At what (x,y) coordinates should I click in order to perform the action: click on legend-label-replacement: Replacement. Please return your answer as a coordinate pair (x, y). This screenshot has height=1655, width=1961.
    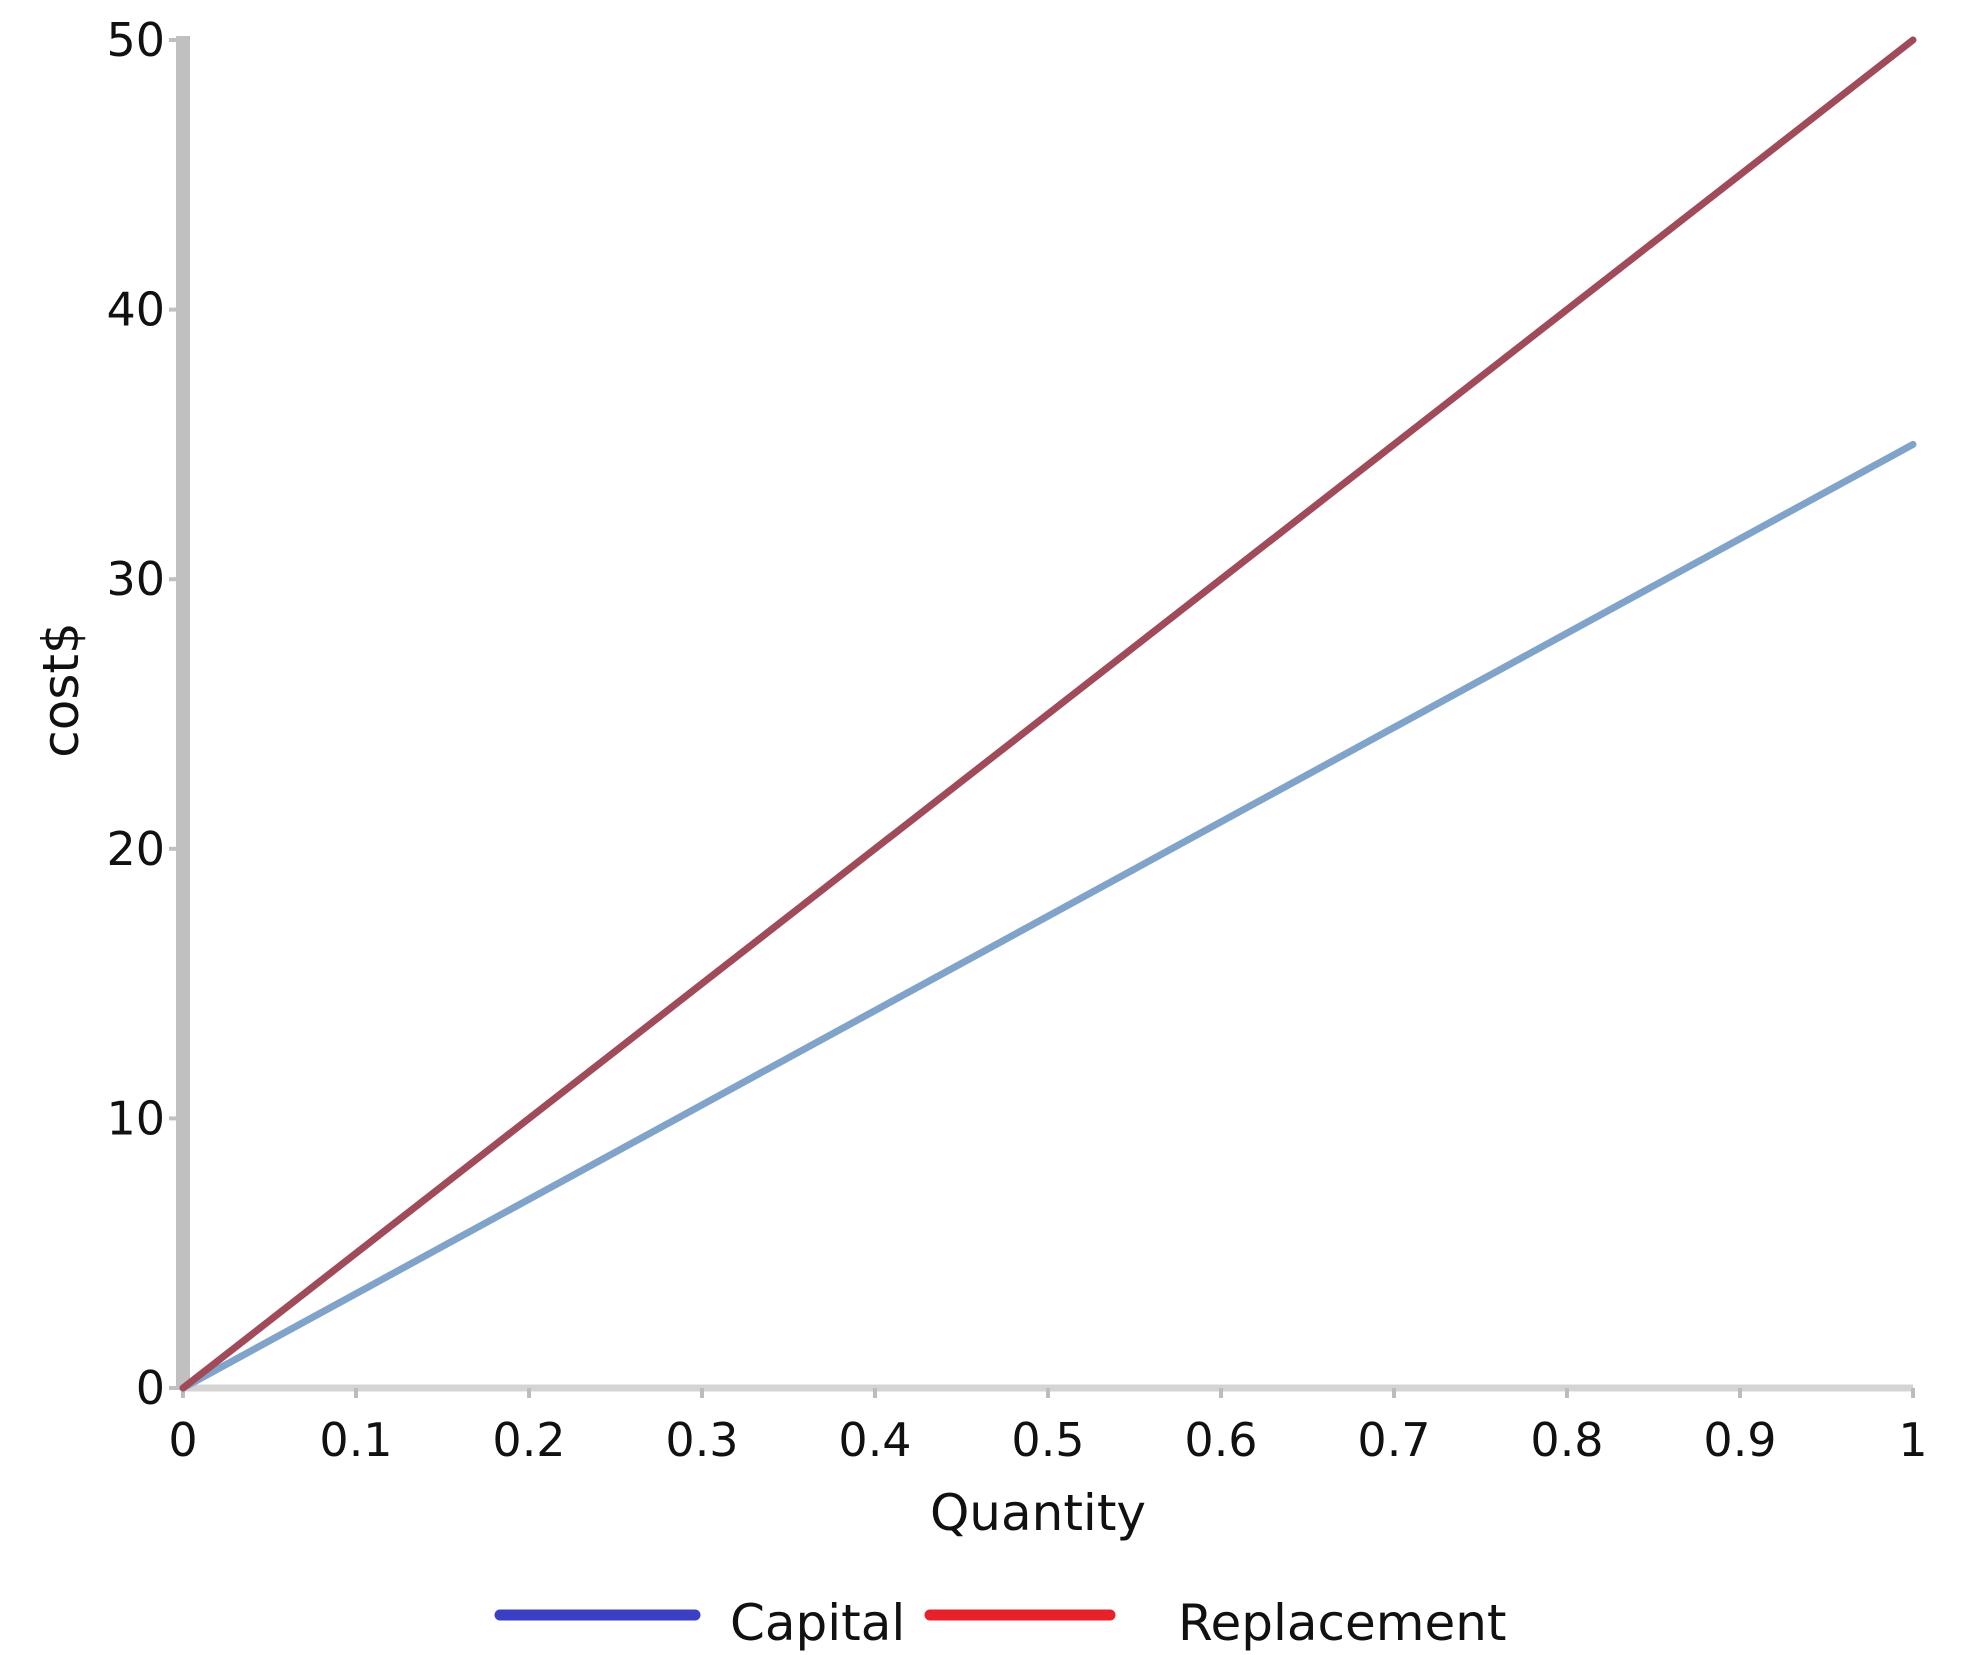
    Looking at the image, I should click on (1342, 1623).